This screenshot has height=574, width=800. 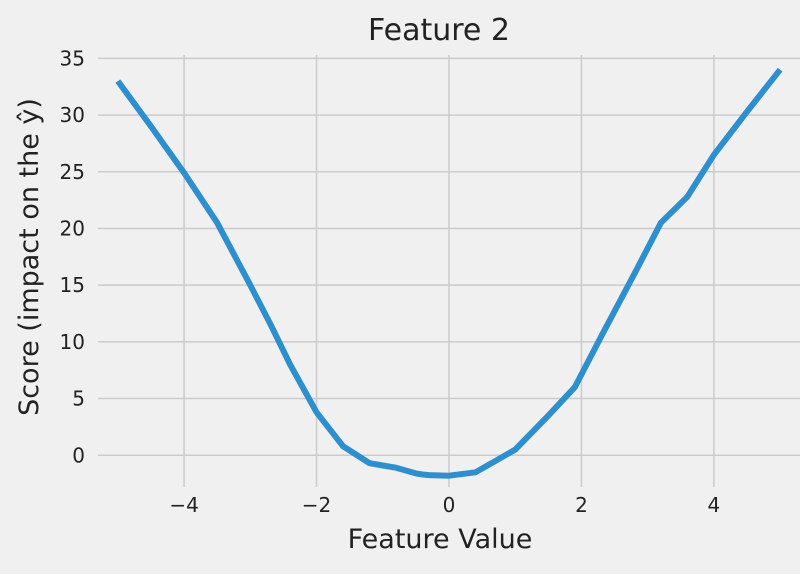 I want to click on y-axis-ticks: 0 5 10 15 20 25 30 35, so click(x=72, y=256).